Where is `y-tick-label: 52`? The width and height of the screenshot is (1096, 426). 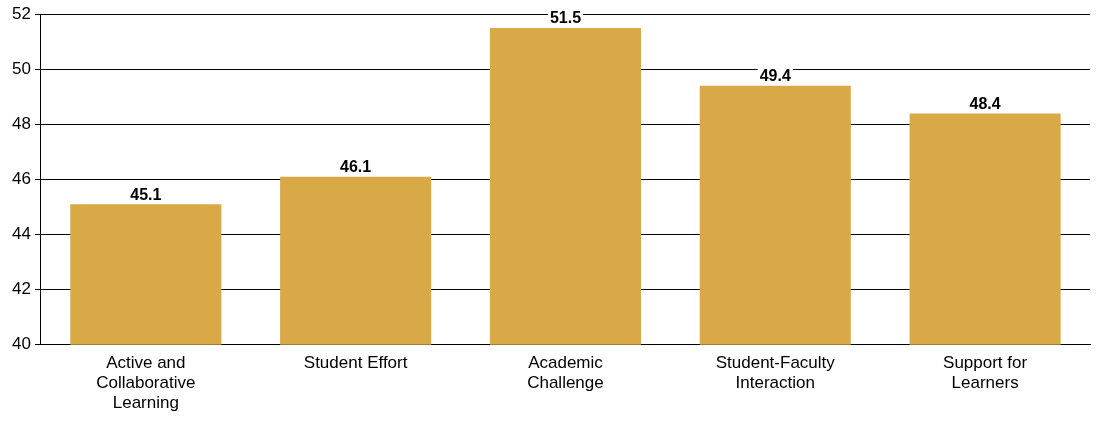 y-tick-label: 52 is located at coordinates (21, 13).